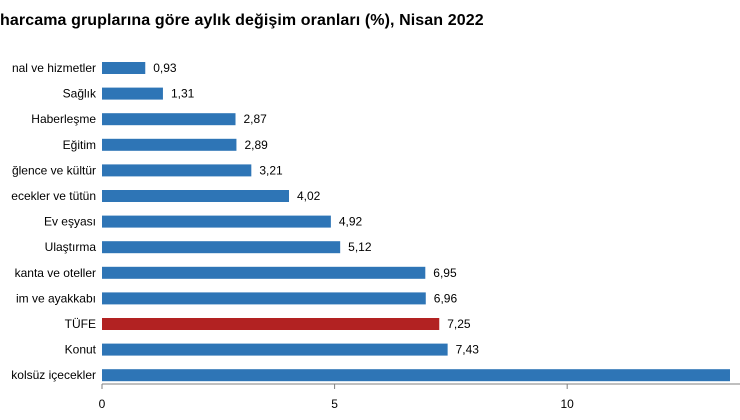  Describe the element at coordinates (271, 170) in the screenshot. I see `data-label: 3,21` at that location.